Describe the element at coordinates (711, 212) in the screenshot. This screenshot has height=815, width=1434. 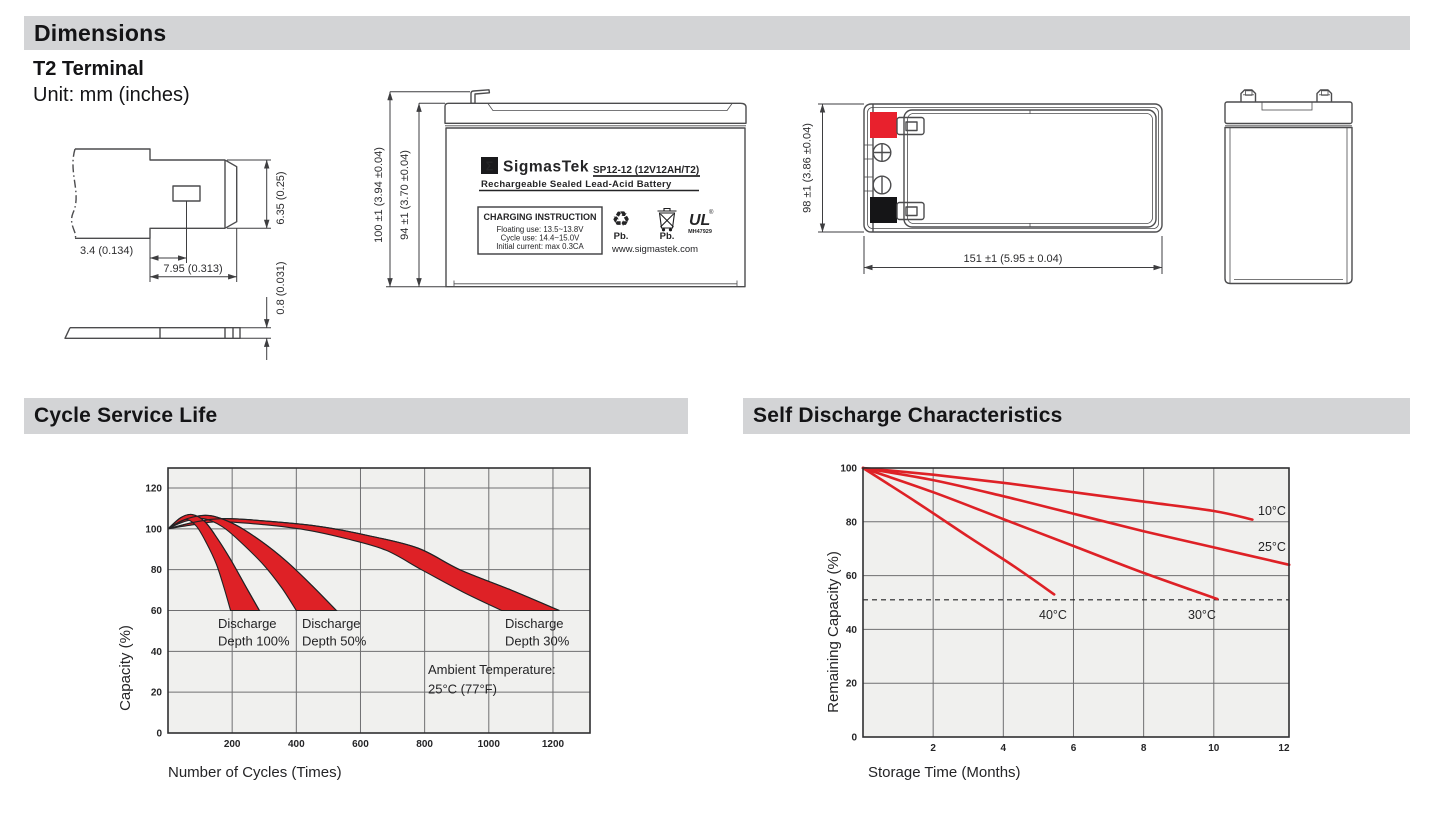
I see `ul-registered-icon: ®` at that location.